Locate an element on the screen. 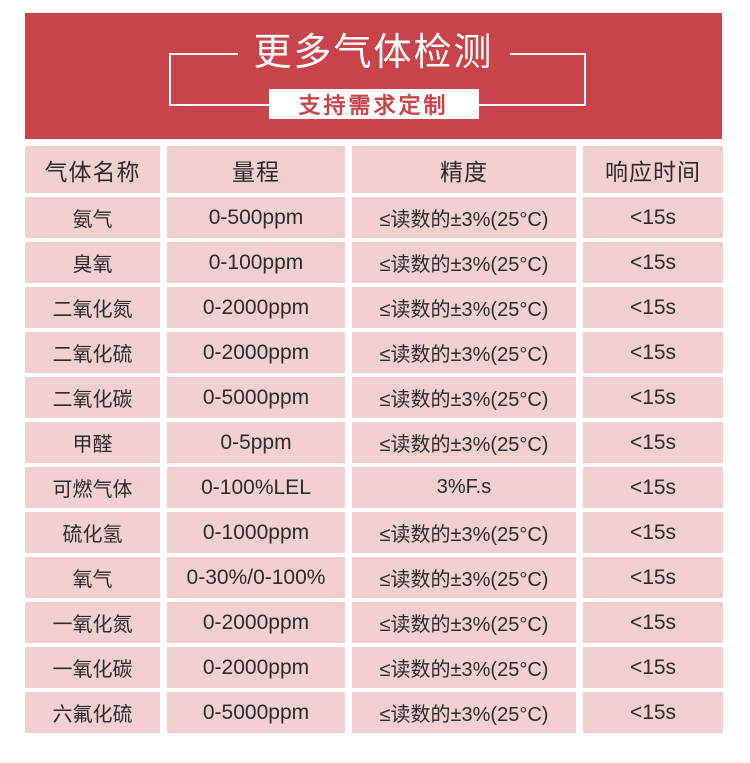  table-cell-gas-name: 六氟化硫 is located at coordinates (92, 712).